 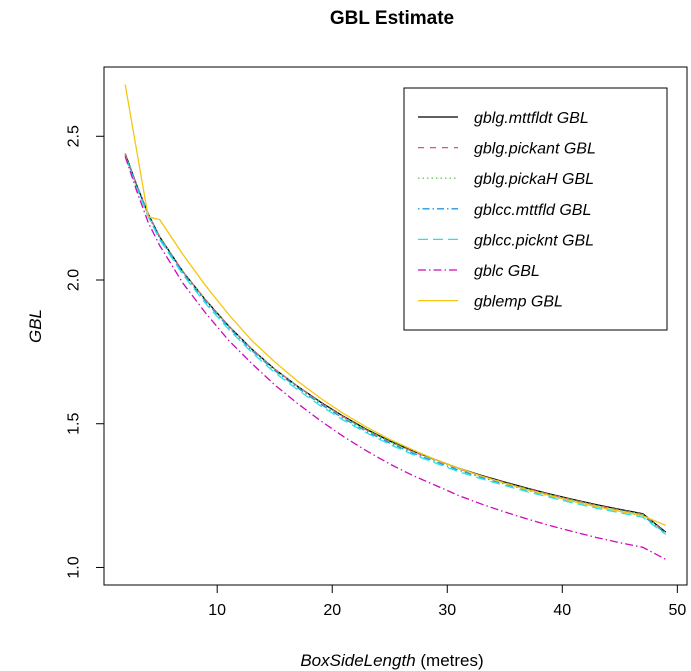 I want to click on x-axis-label-name: BoxSideLength, so click(x=357, y=660).